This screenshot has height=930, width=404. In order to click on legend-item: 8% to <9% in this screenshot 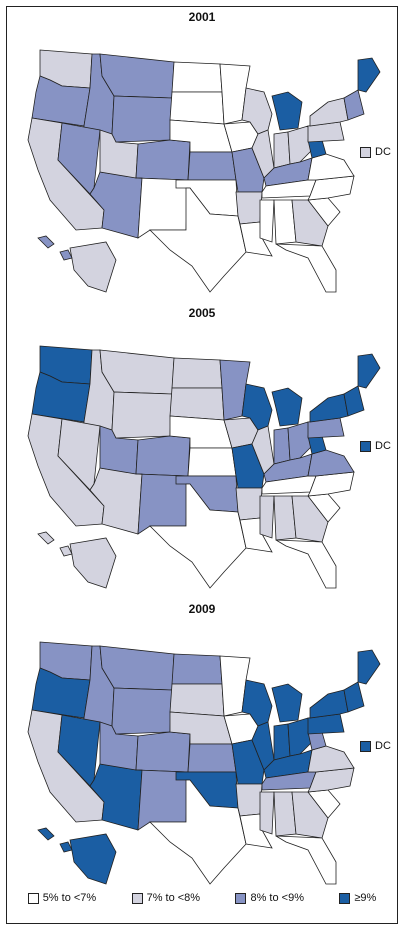, I will do `click(269, 898)`.